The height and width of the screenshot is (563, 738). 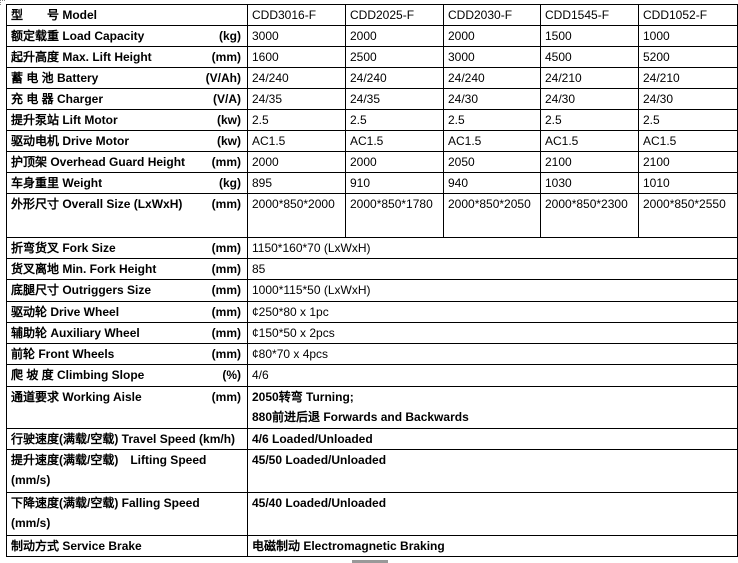 What do you see at coordinates (296, 215) in the screenshot?
I see `value-cell: 2000*850*2000` at bounding box center [296, 215].